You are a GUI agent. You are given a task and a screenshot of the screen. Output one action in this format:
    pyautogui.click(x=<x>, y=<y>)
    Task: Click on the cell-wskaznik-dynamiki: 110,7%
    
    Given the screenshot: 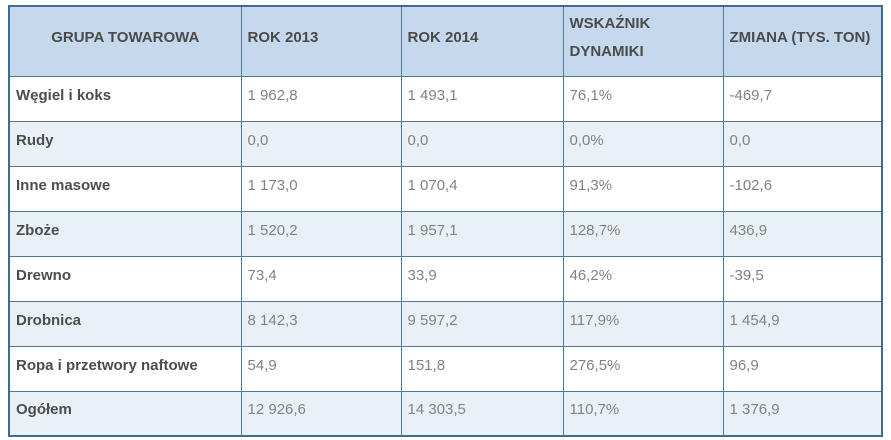 What is the action you would take?
    pyautogui.click(x=643, y=413)
    